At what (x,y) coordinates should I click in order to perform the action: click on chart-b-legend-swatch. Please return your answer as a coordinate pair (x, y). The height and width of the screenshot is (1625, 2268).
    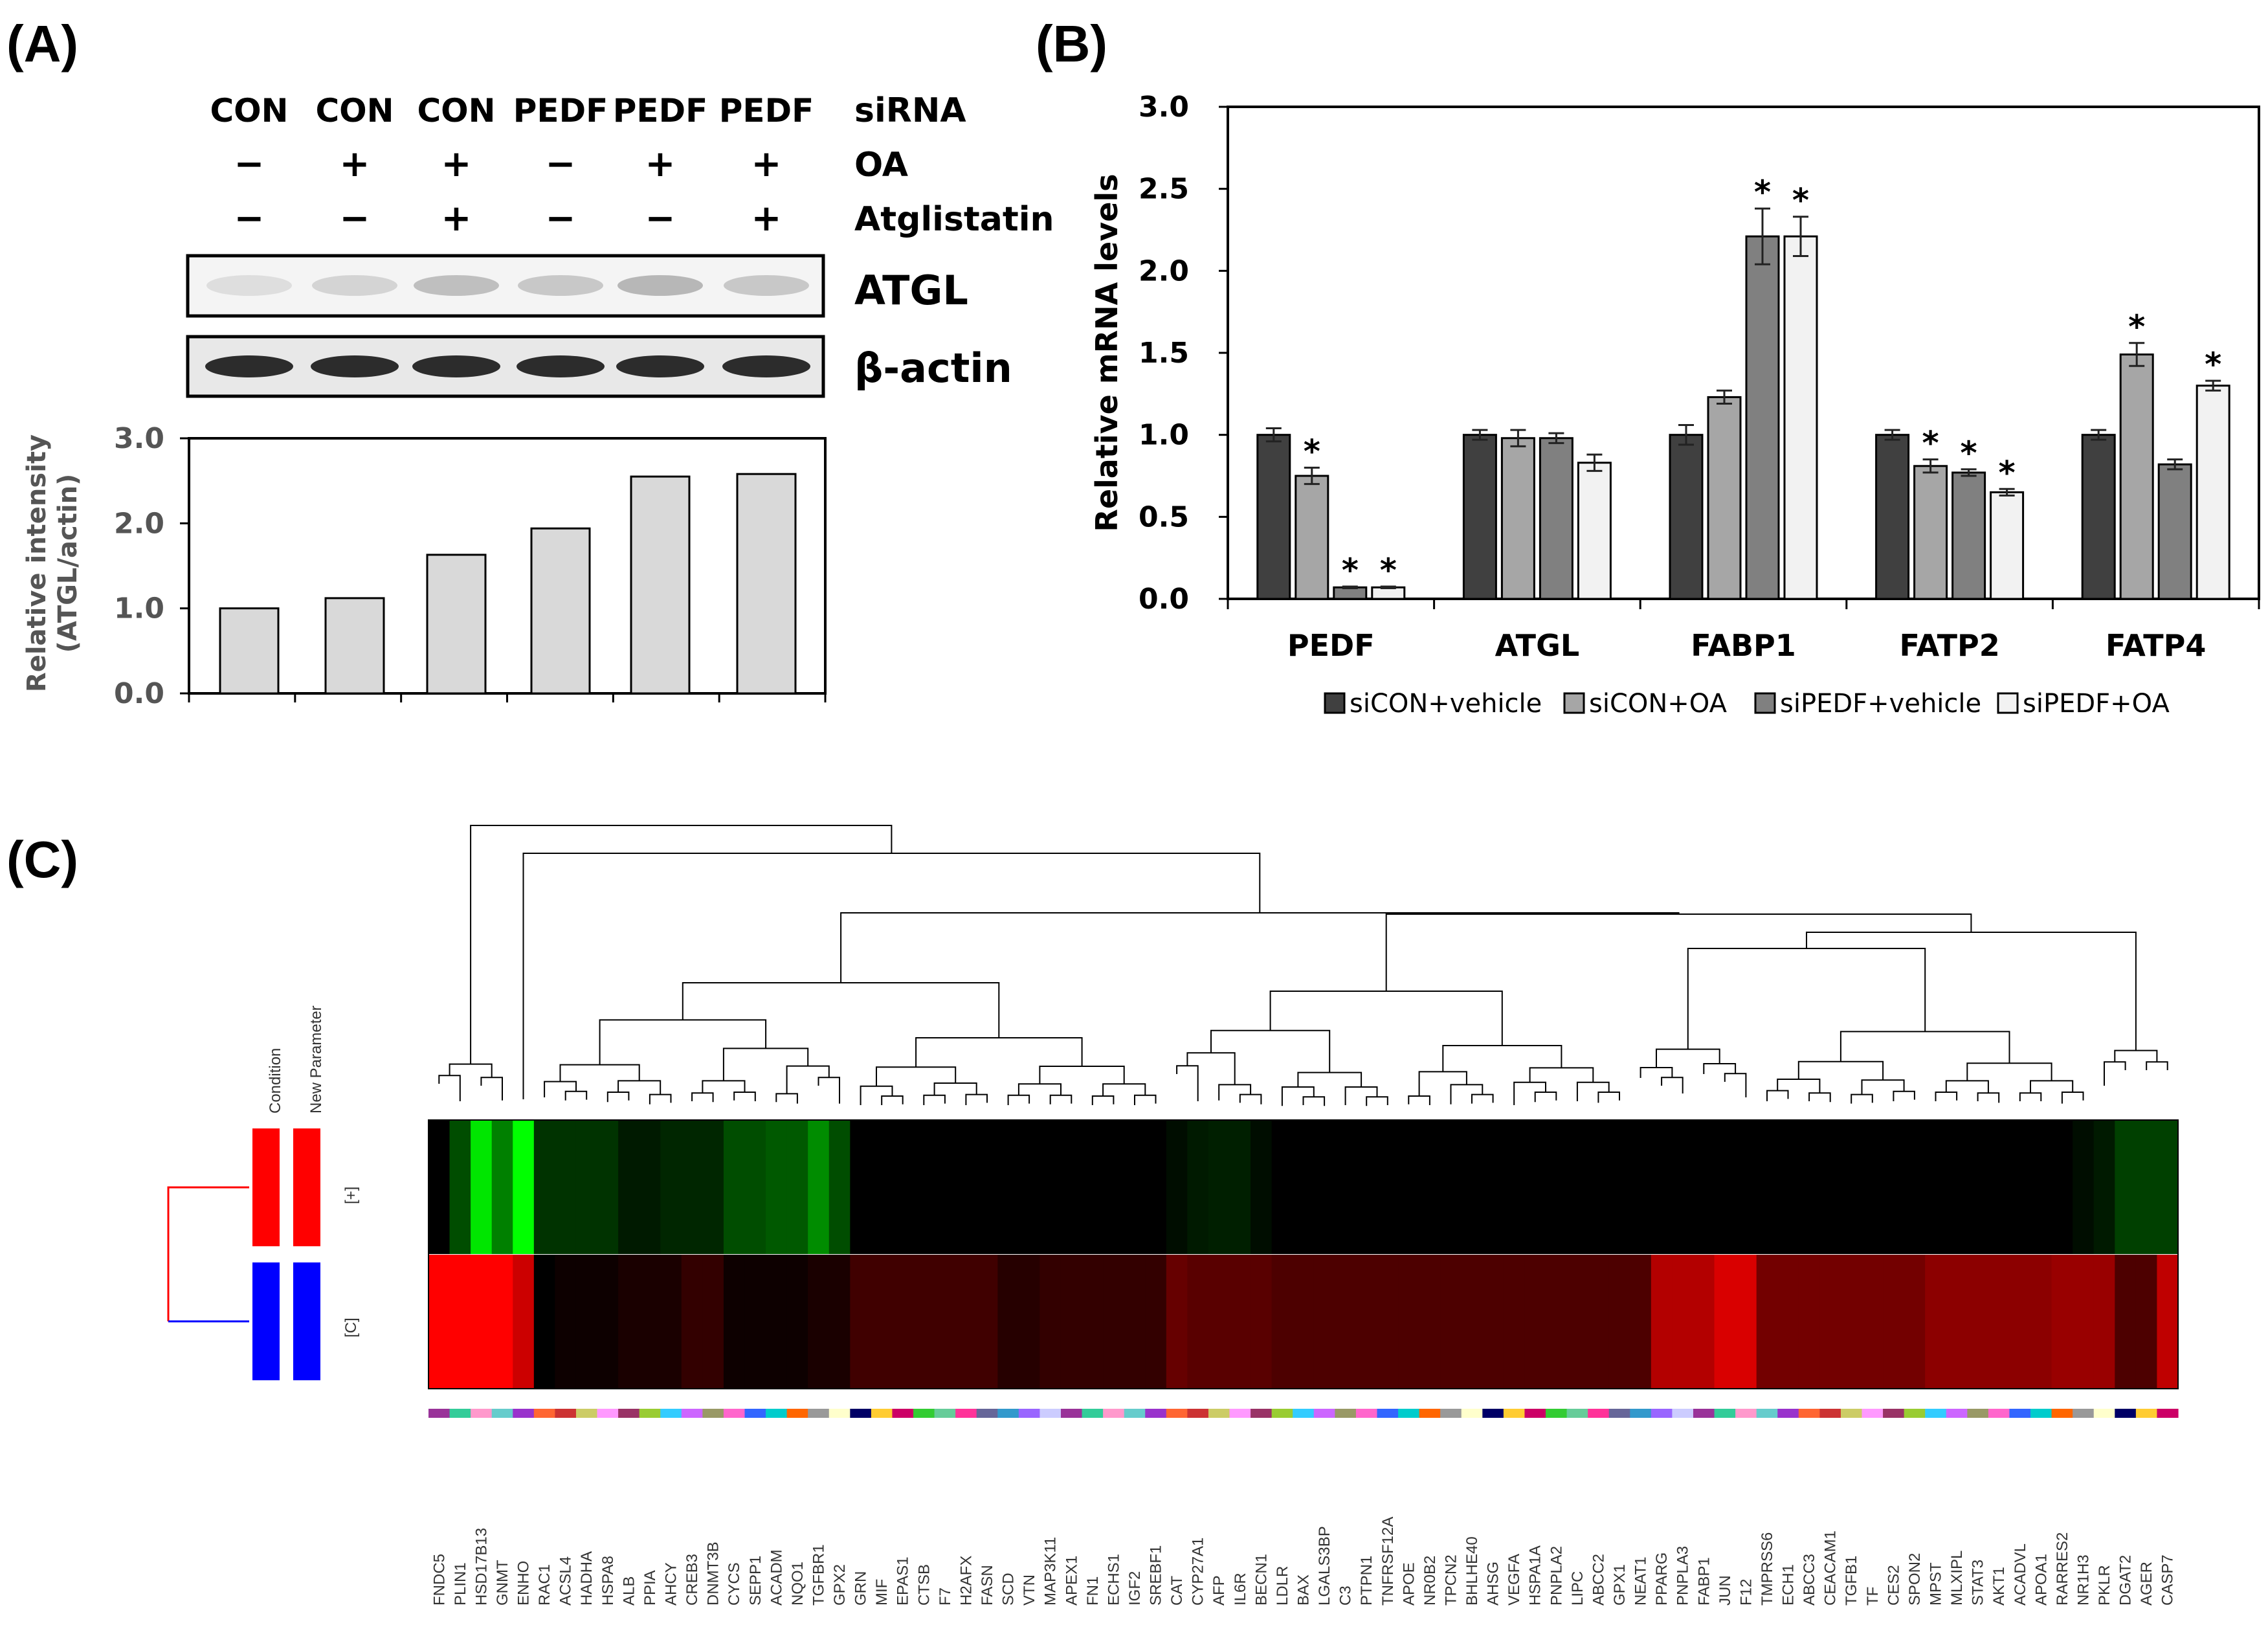
    Looking at the image, I should click on (2008, 703).